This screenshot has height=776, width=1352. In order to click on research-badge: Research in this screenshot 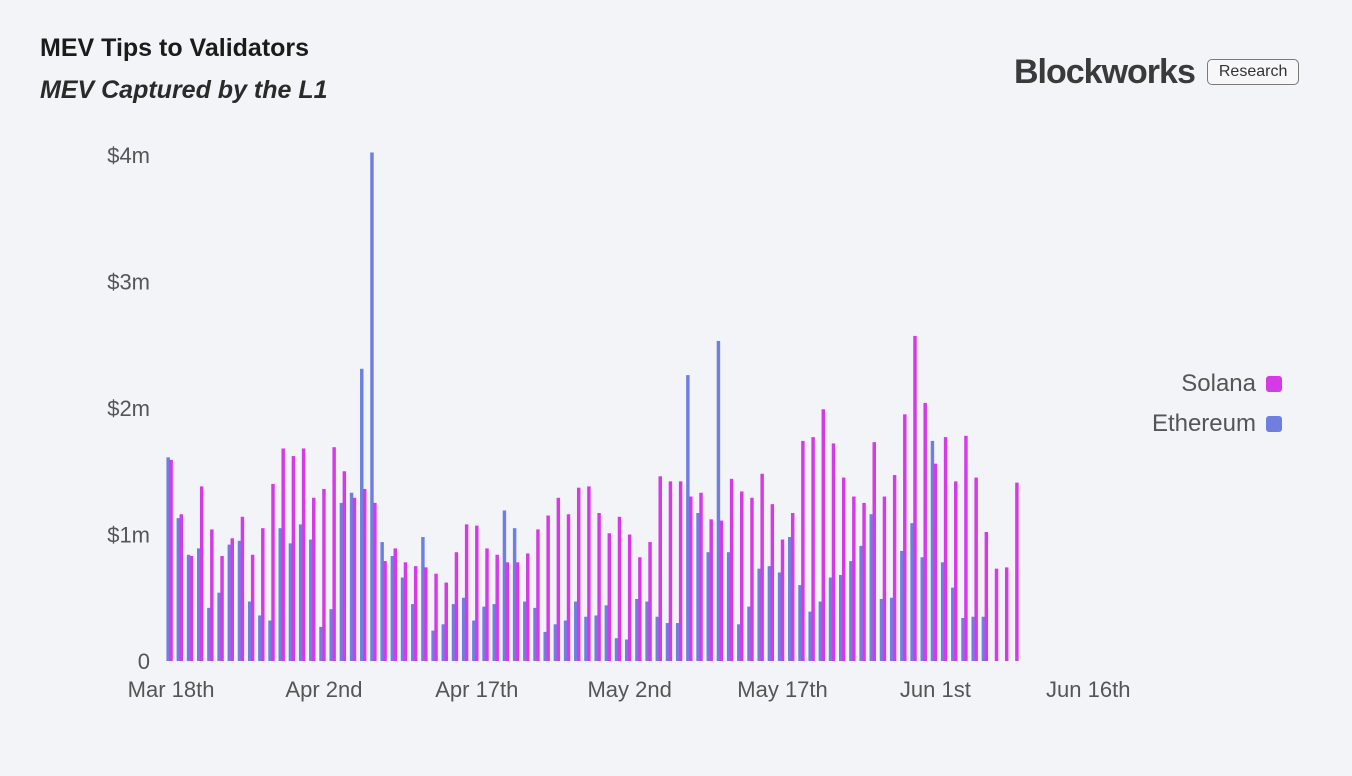, I will do `click(1253, 72)`.